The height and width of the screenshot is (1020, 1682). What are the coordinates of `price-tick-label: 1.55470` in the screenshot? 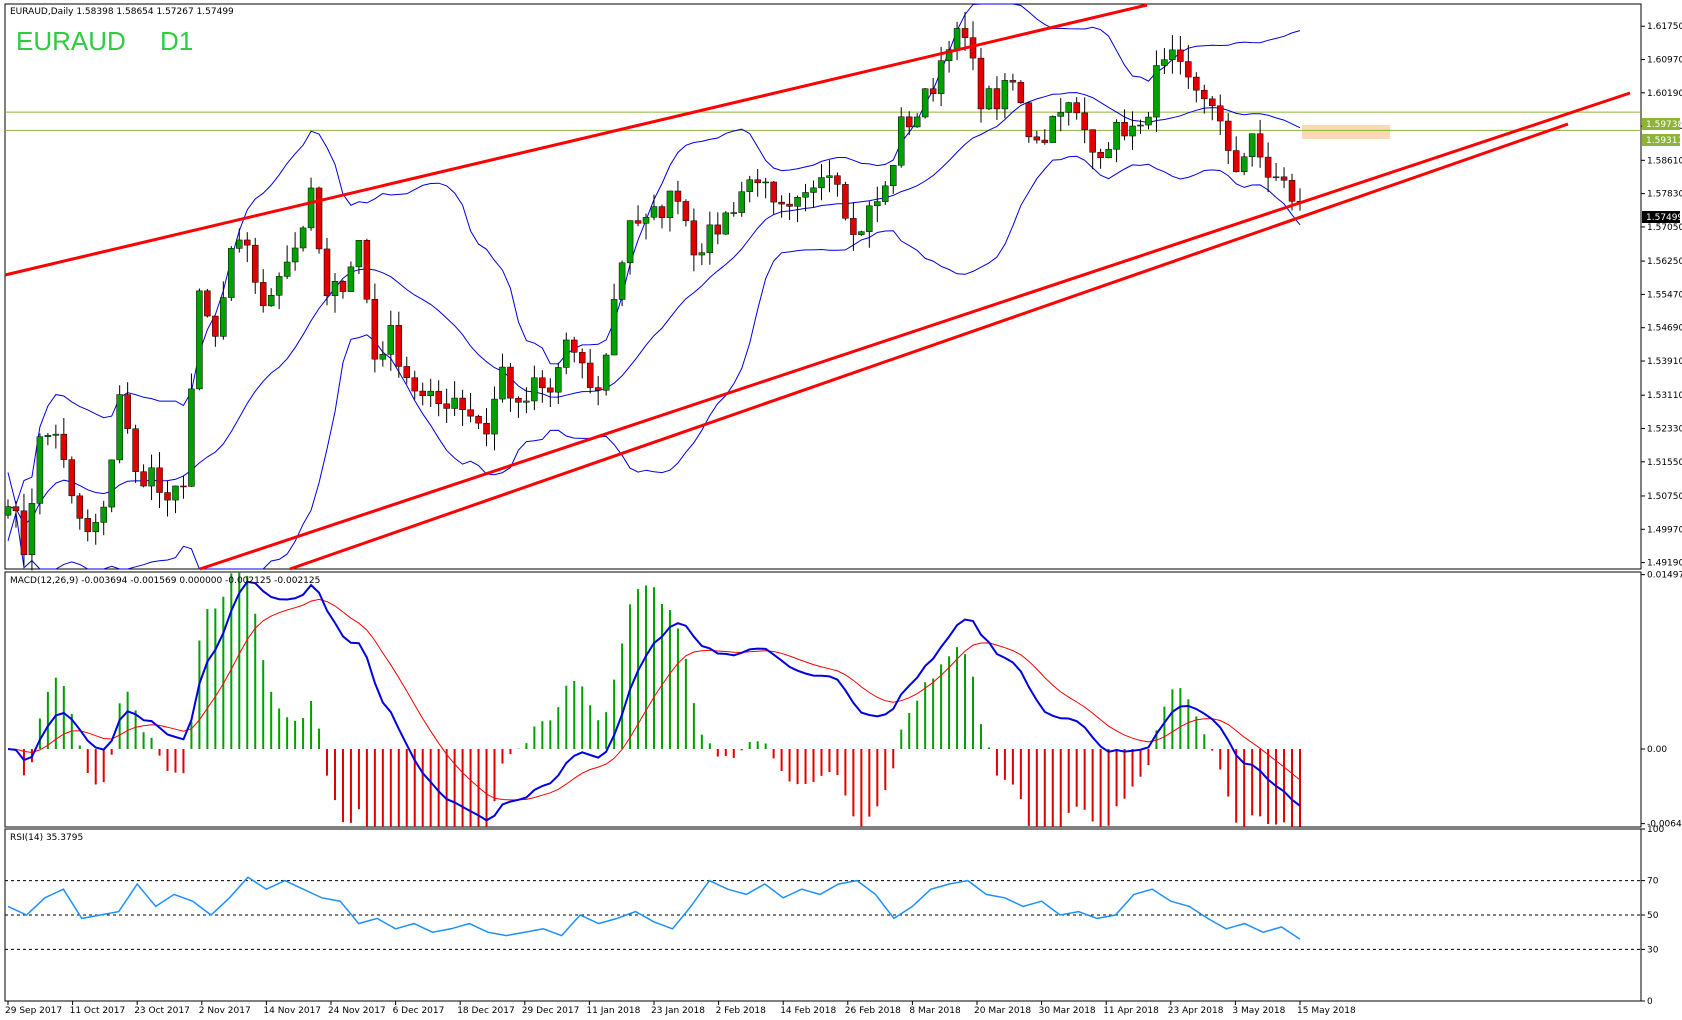 It's located at (1664, 295).